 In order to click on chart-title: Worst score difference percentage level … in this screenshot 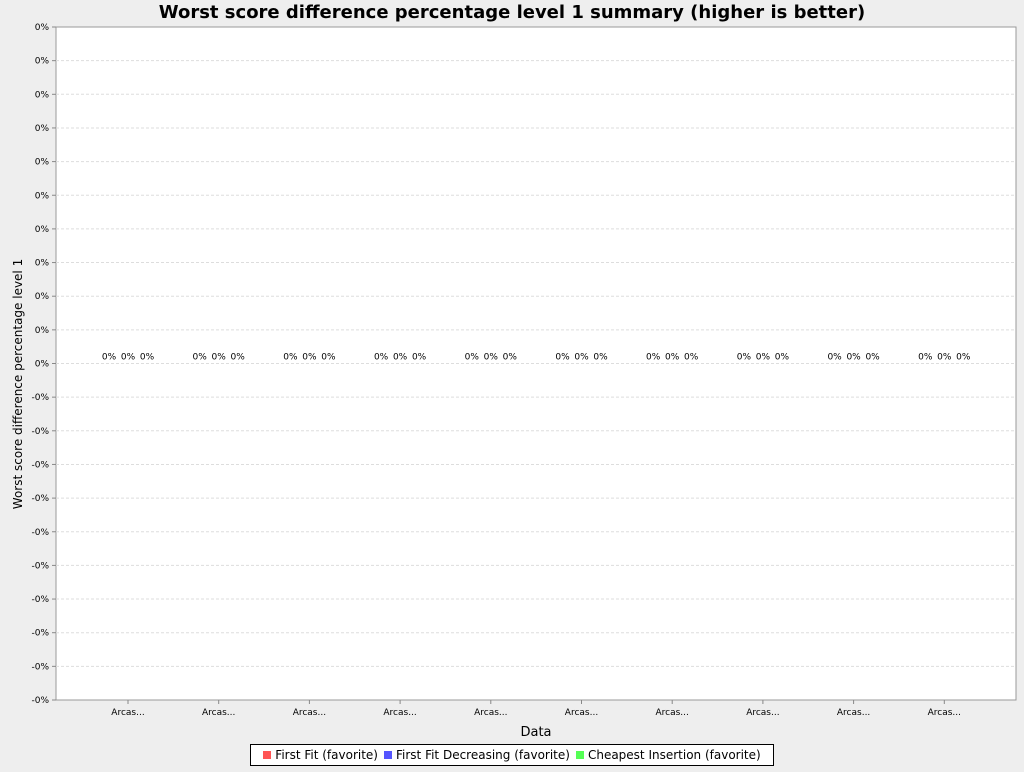, I will do `click(512, 12)`.